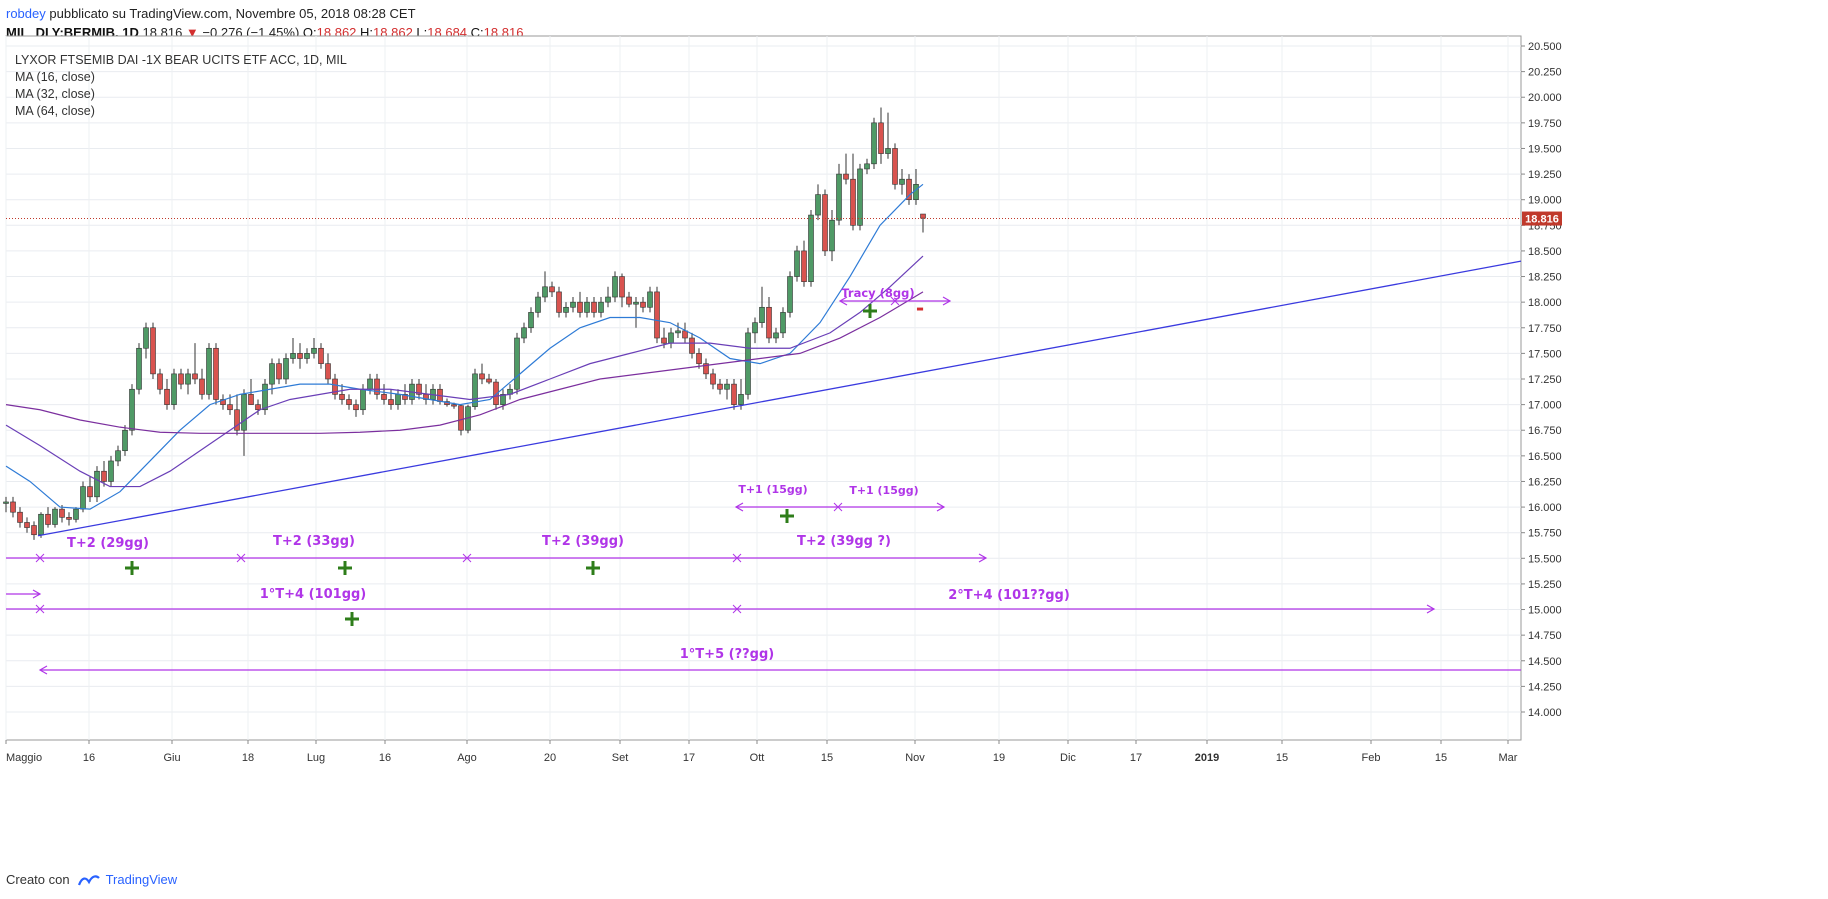 This screenshot has width=1828, height=899. I want to click on x-tick-label: 18, so click(248, 758).